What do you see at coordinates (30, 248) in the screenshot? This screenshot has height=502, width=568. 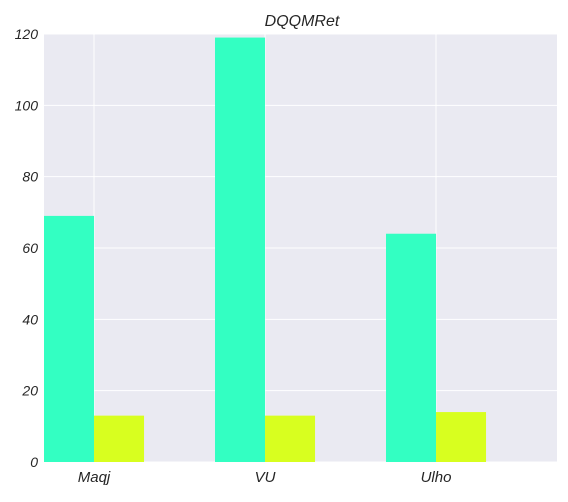 I see `y-tick-label: 60` at bounding box center [30, 248].